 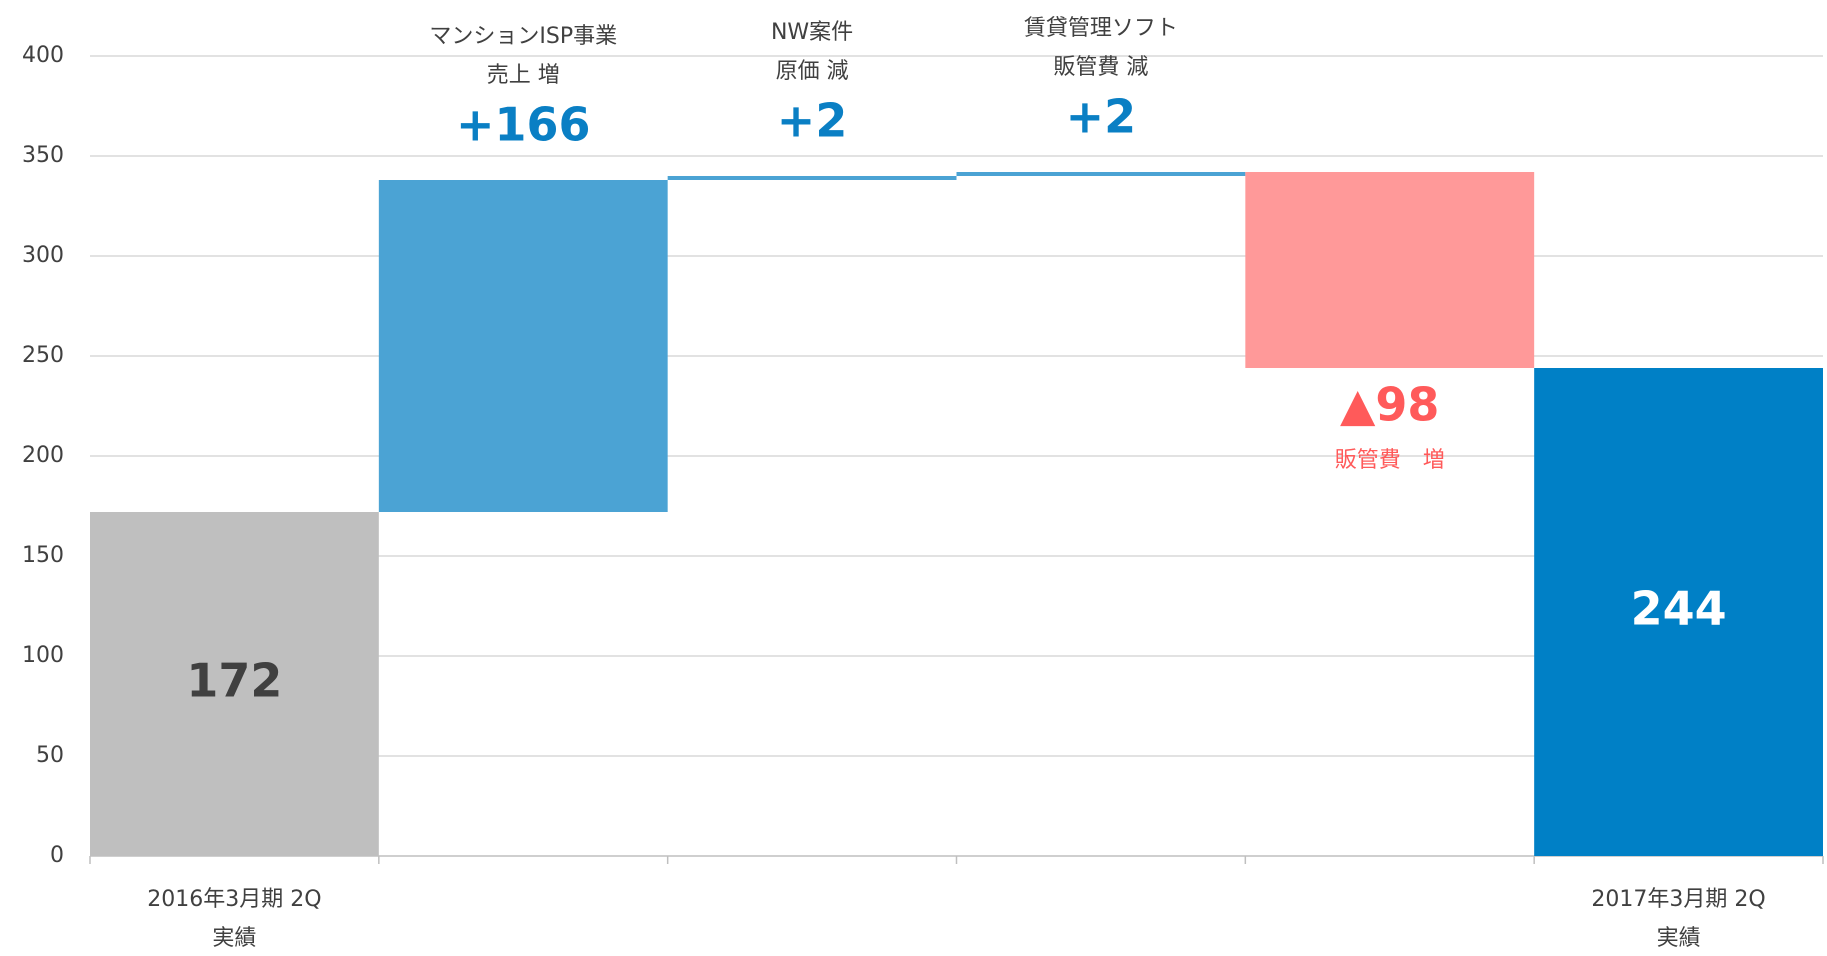 What do you see at coordinates (234, 681) in the screenshot?
I see `value-label: 172` at bounding box center [234, 681].